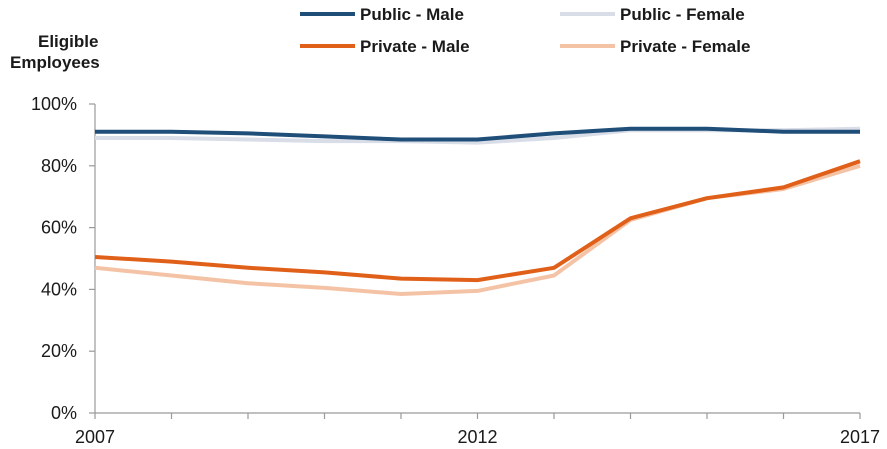 The height and width of the screenshot is (449, 887). What do you see at coordinates (415, 46) in the screenshot?
I see `legend-label-private-male: Private - Male` at bounding box center [415, 46].